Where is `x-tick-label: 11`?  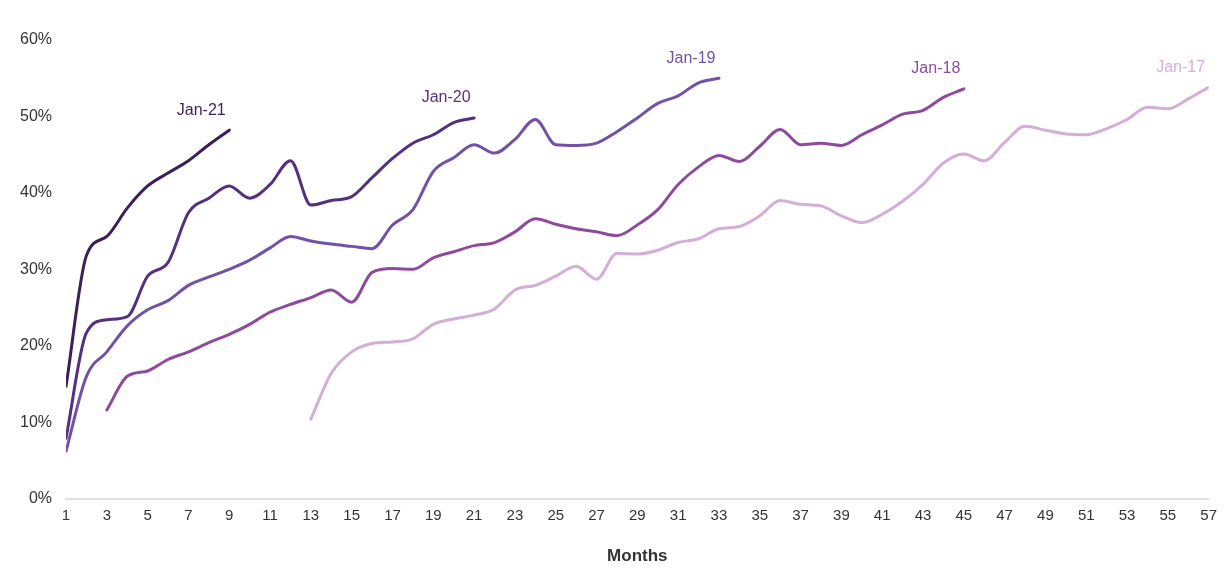
x-tick-label: 11 is located at coordinates (270, 514).